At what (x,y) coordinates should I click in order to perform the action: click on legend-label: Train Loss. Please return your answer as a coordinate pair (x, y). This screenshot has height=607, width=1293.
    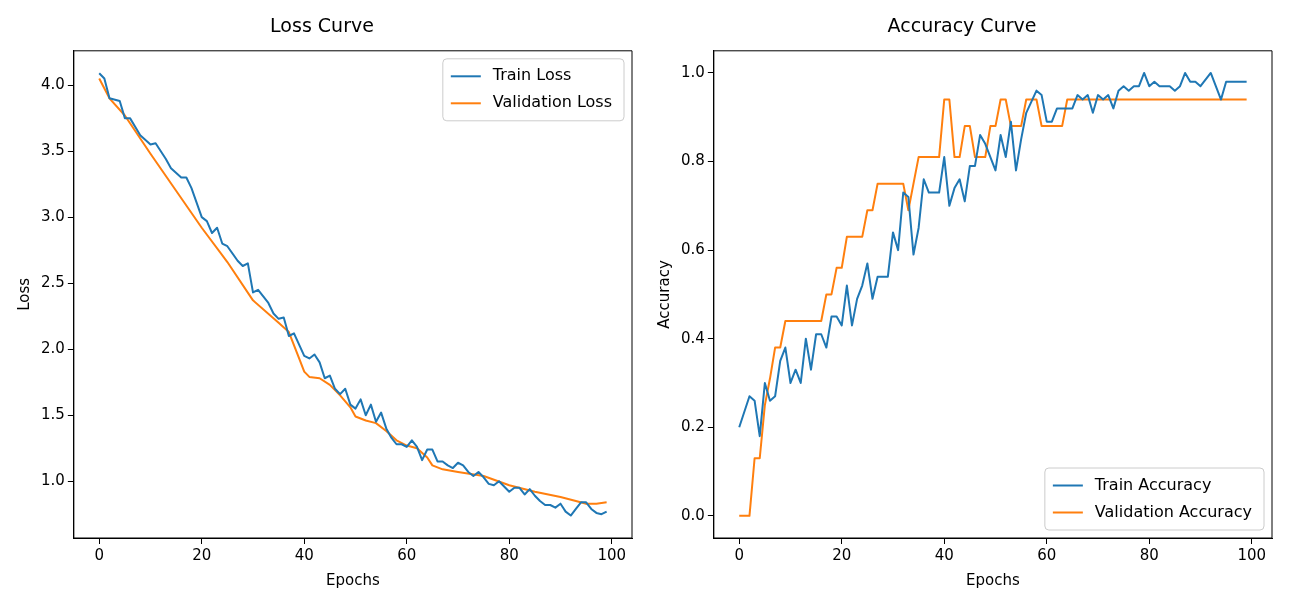
    Looking at the image, I should click on (531, 75).